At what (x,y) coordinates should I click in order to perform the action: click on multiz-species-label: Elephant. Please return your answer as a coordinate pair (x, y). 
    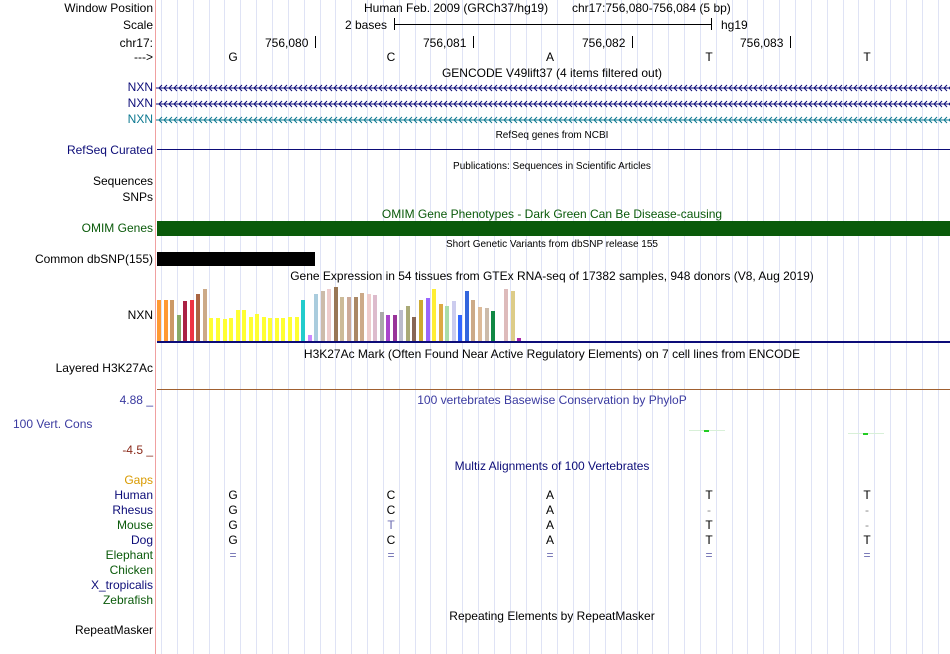
    Looking at the image, I should click on (129, 555).